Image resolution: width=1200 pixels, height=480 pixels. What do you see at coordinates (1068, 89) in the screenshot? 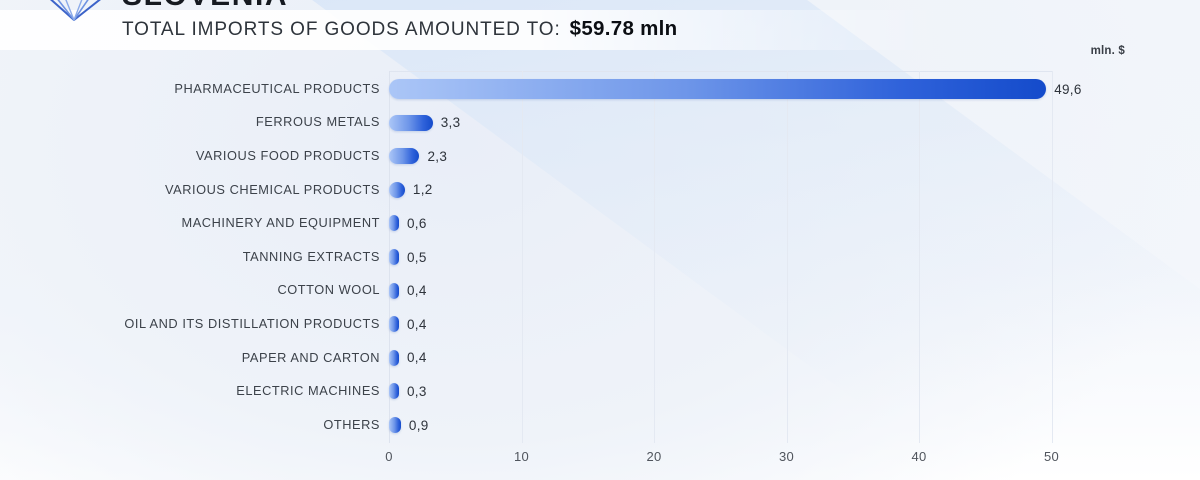
I see `bar-value-label: 49,6` at bounding box center [1068, 89].